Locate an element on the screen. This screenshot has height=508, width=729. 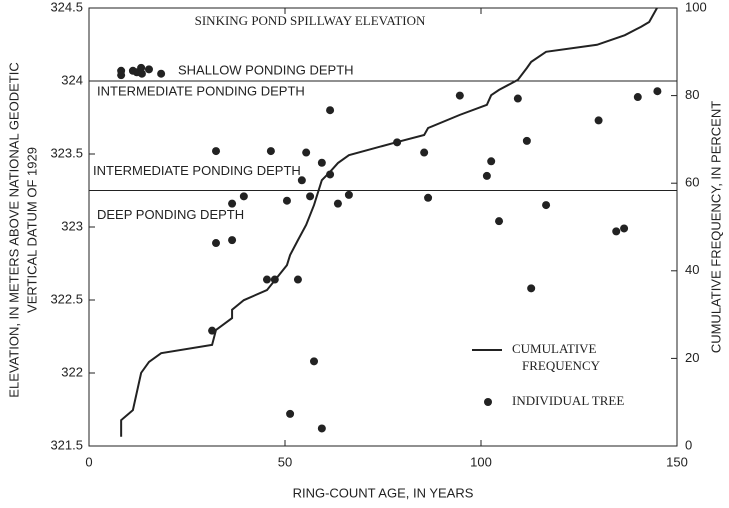
reference-label: DEEP PONDING DEPTH is located at coordinates (170, 214).